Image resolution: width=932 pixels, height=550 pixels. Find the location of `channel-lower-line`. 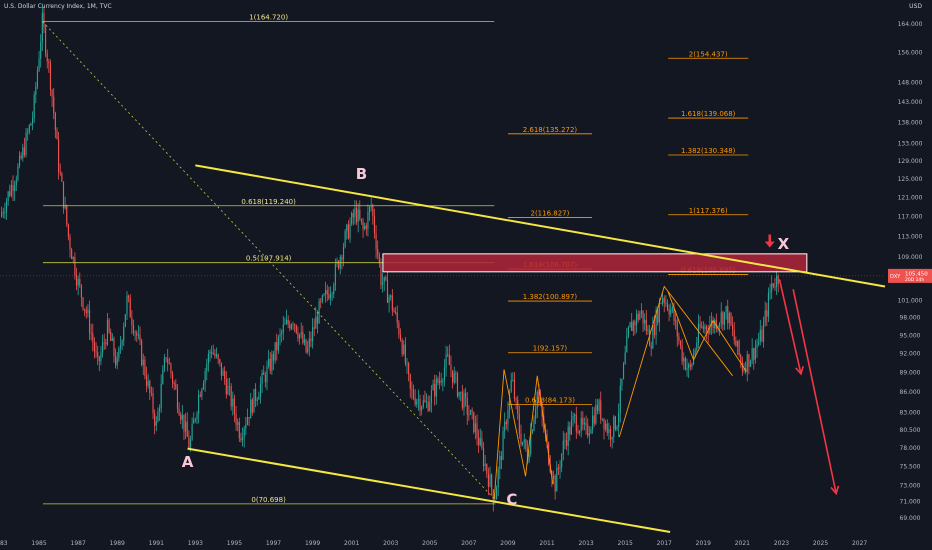

channel-lower-line is located at coordinates (429, 490).